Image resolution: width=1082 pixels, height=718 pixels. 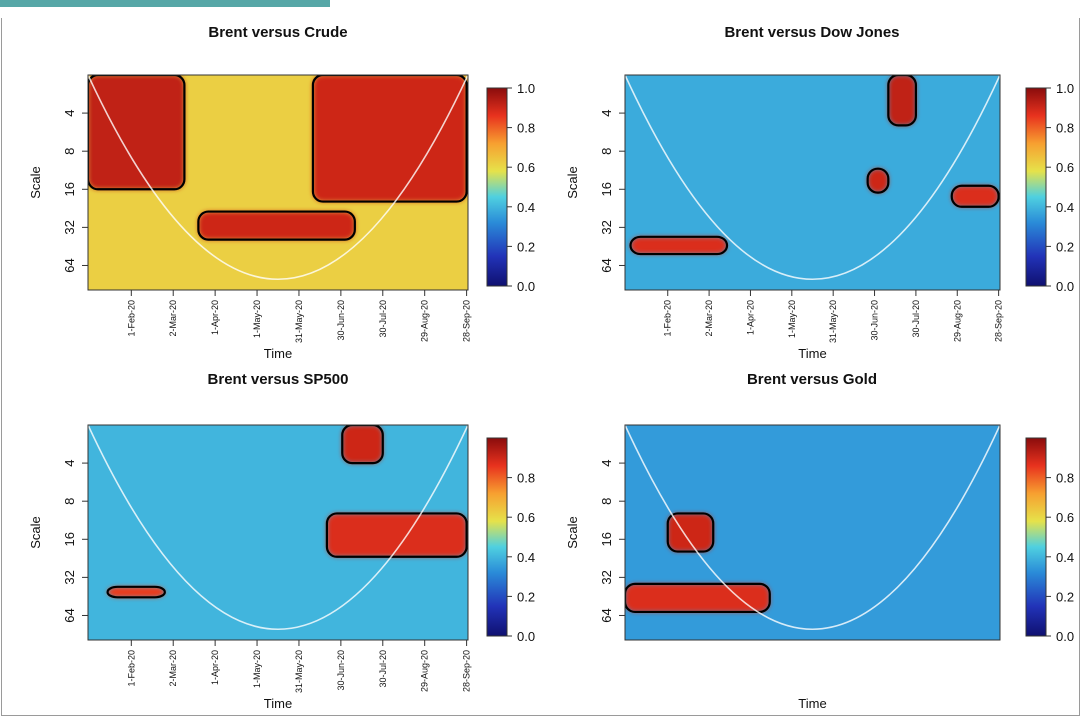 I want to click on panel-title: Brent versus Dow Jones, so click(x=811, y=32).